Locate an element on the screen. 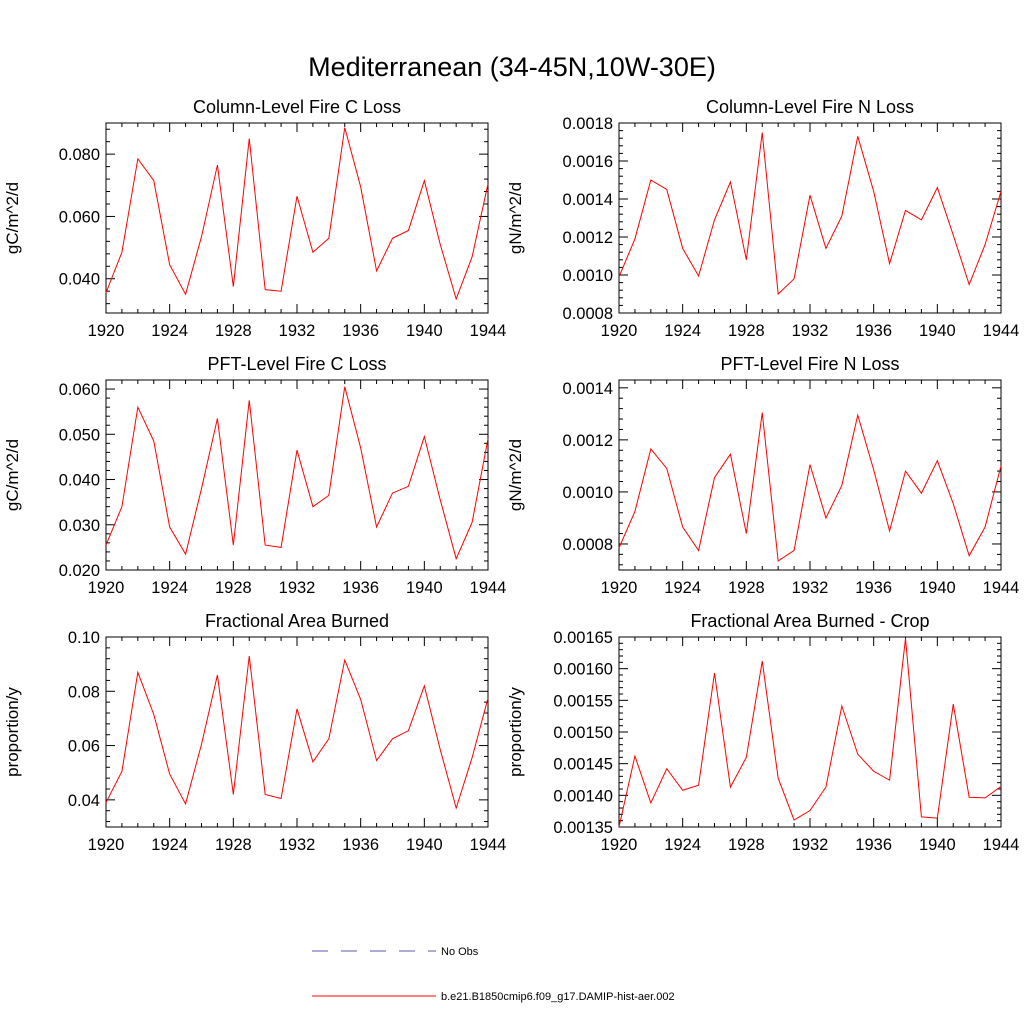 The height and width of the screenshot is (1024, 1024). y-tick-label: 0.00145 is located at coordinates (583, 765).